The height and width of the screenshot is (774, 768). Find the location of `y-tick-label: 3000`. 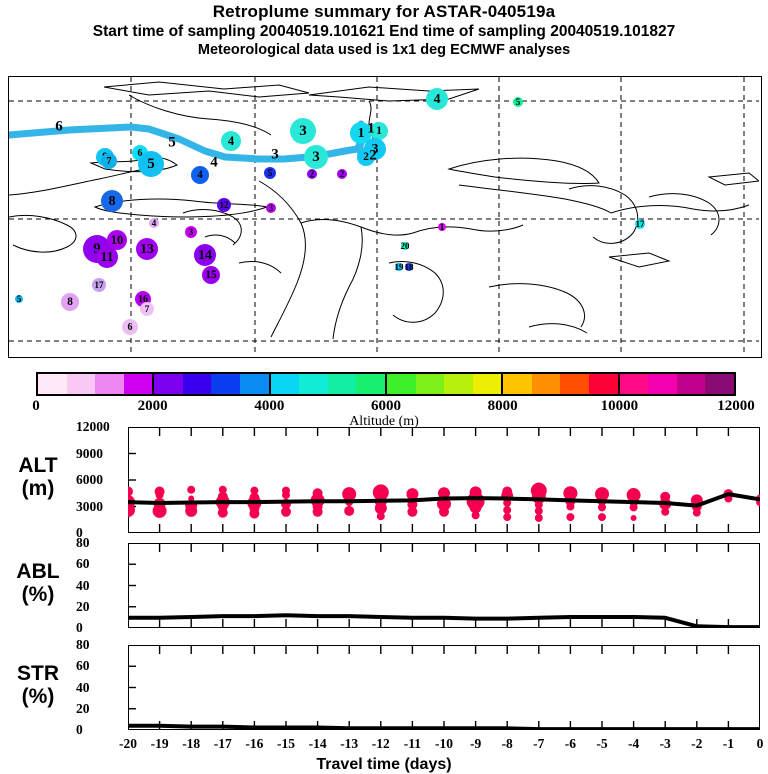

y-tick-label: 3000 is located at coordinates (89, 506).